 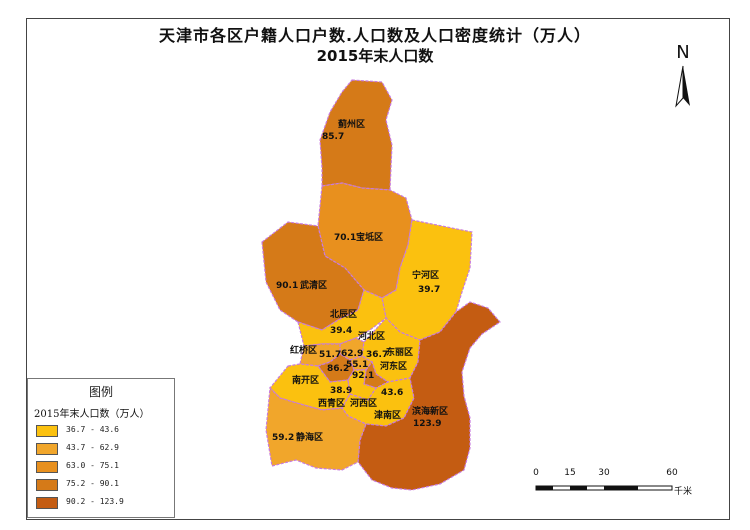 I want to click on north-arrow: N, so click(x=683, y=77).